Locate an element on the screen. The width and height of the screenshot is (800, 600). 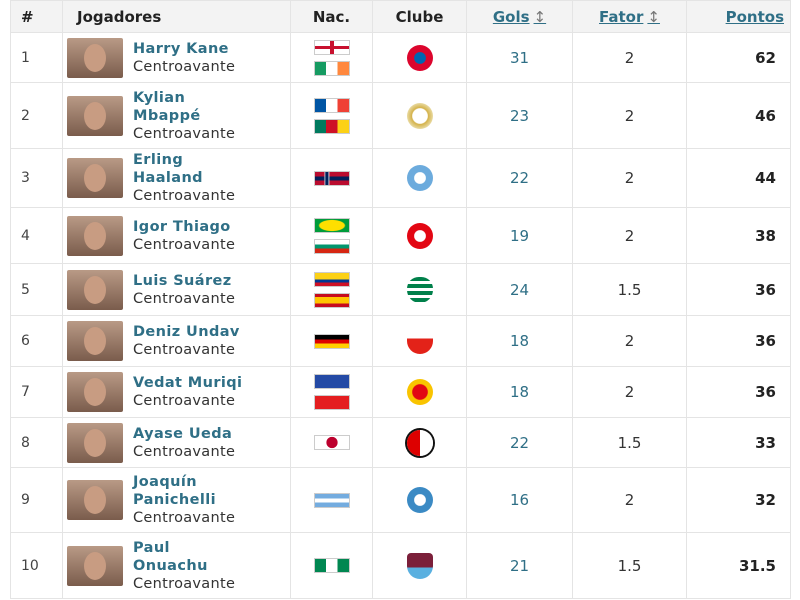
player-name: Harry Kane is located at coordinates (181, 48).